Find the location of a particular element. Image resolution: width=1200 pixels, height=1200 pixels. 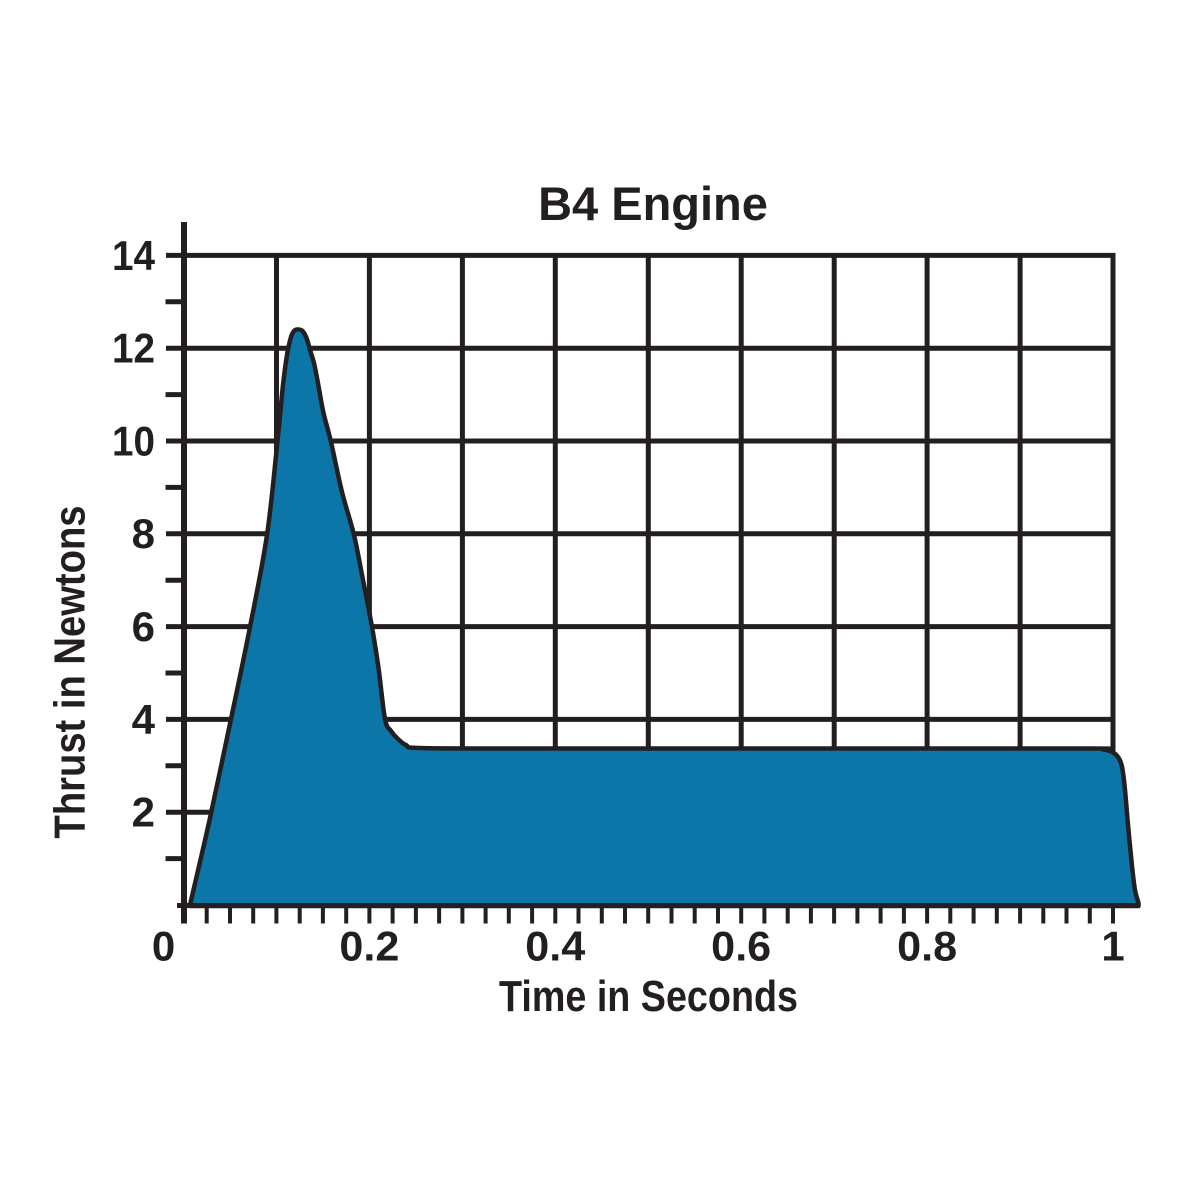

svg-text: 0 is located at coordinates (163, 946).